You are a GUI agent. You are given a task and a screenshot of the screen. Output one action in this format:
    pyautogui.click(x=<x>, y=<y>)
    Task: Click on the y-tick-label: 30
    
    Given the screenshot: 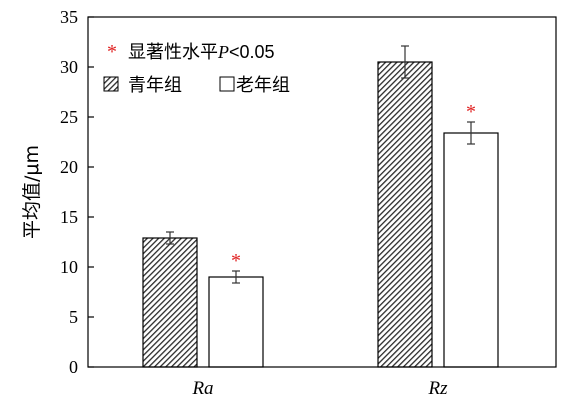 What is the action you would take?
    pyautogui.click(x=69, y=67)
    